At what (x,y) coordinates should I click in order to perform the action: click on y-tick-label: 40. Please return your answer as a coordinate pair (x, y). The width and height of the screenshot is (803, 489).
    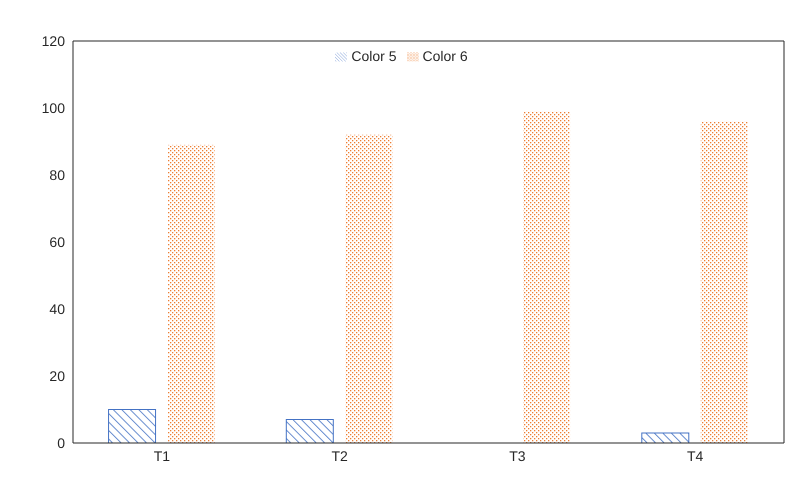
    Looking at the image, I should click on (57, 308).